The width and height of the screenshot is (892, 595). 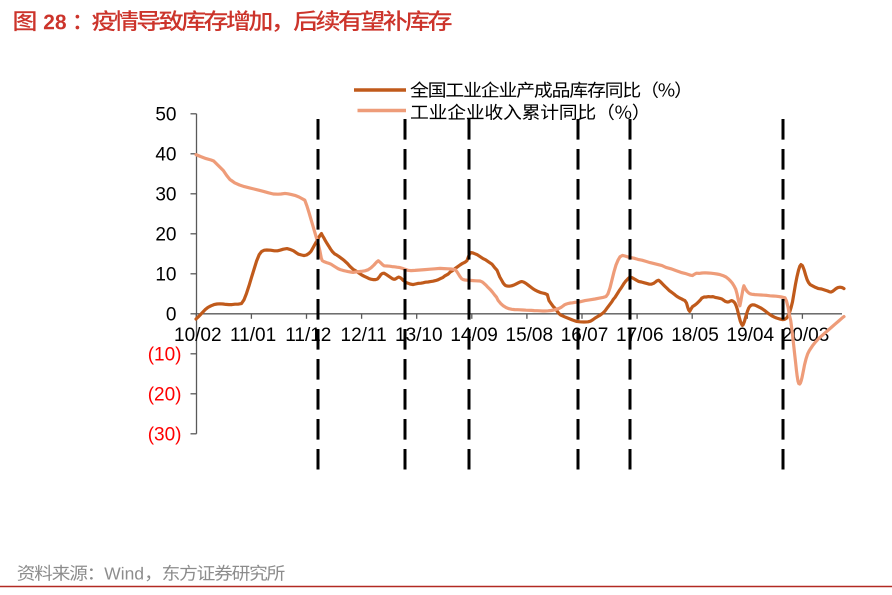 I want to click on svg-text: 13/10, so click(x=419, y=335).